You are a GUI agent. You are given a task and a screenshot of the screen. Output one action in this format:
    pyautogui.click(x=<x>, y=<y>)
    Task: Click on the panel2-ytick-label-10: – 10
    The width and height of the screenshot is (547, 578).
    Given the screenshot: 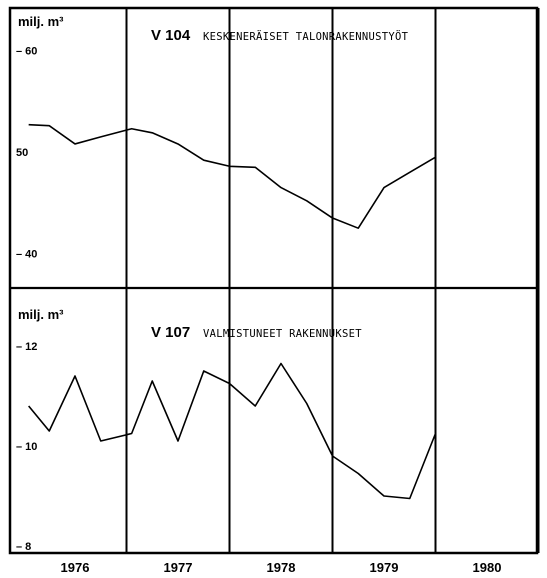 What is the action you would take?
    pyautogui.click(x=26, y=447)
    